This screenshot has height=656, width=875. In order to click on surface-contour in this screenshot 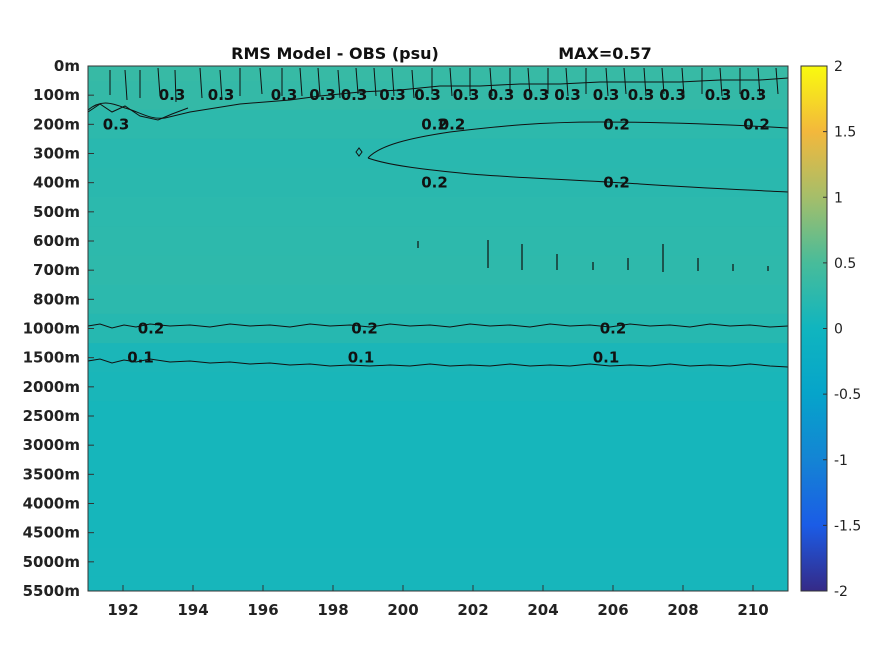, I will do `click(438, 98)`.